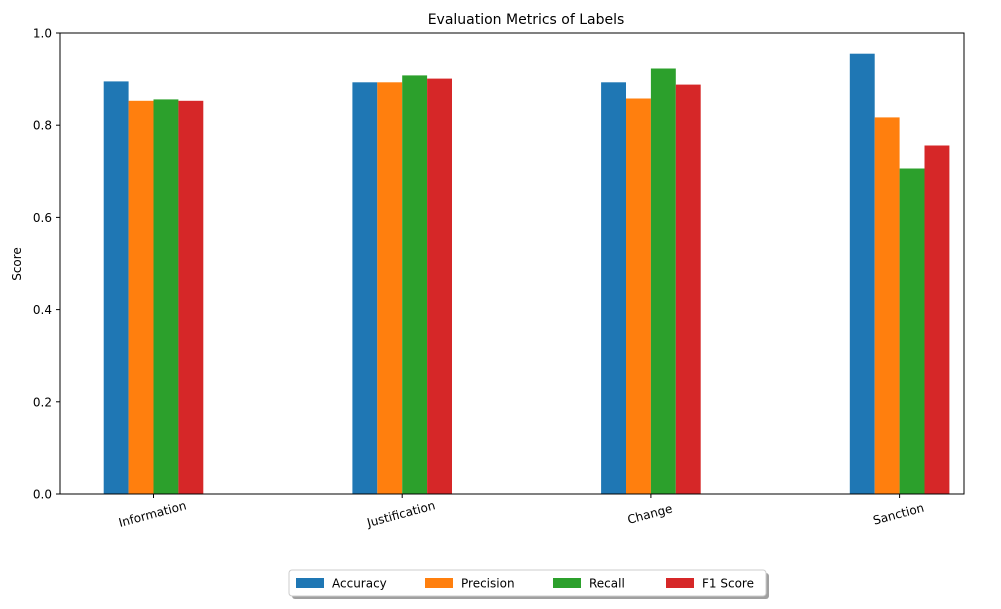 The image size is (1001, 609). I want to click on legend-label-recall: Recall, so click(607, 584).